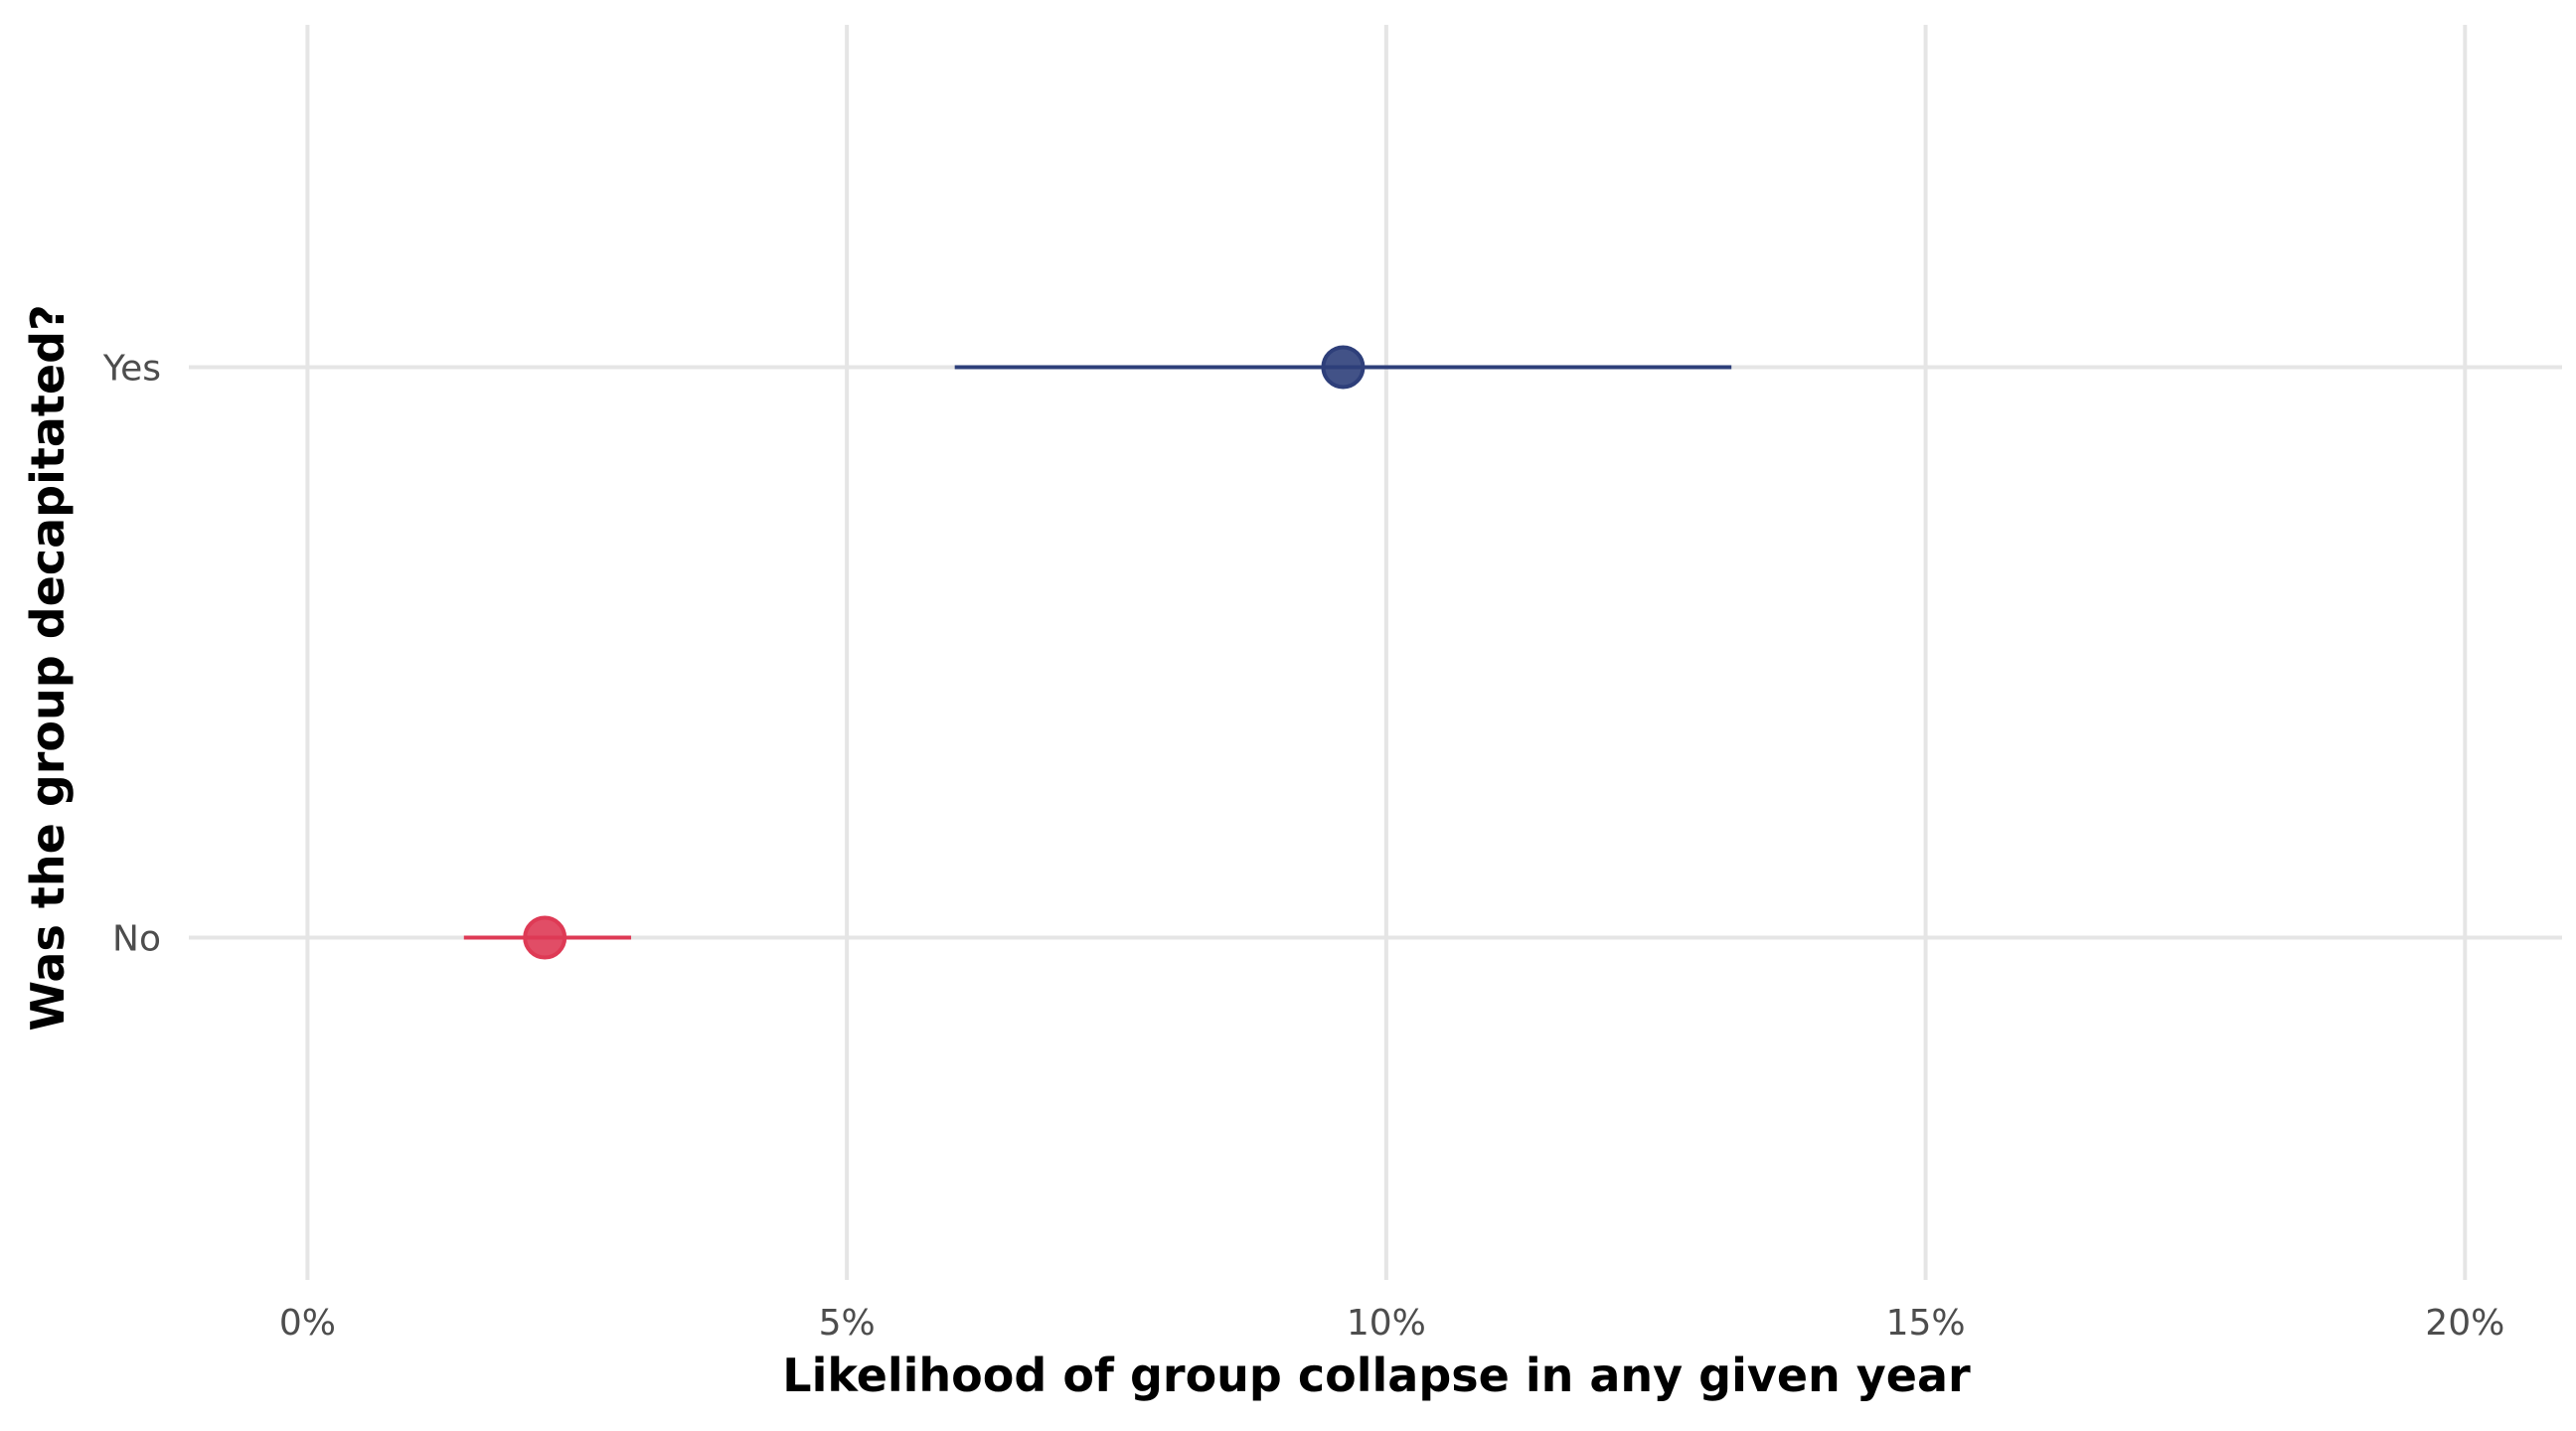  I want to click on y-tick-label: No, so click(136, 939).